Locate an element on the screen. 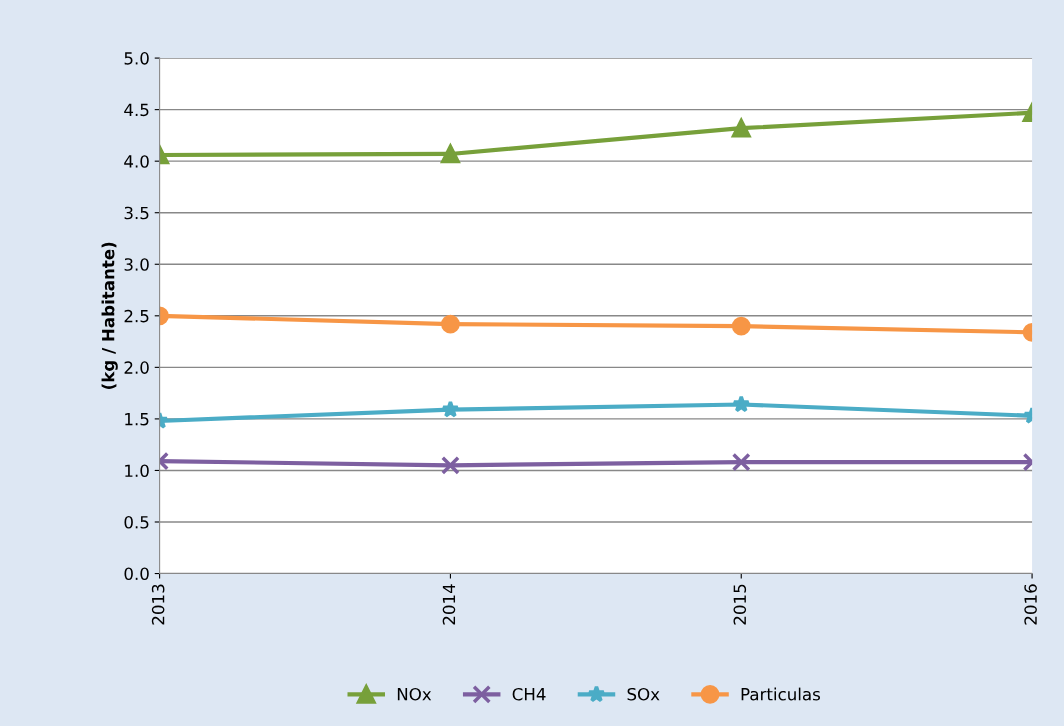 Image resolution: width=1064 pixels, height=726 pixels. legend-label: CH4 is located at coordinates (529, 694).